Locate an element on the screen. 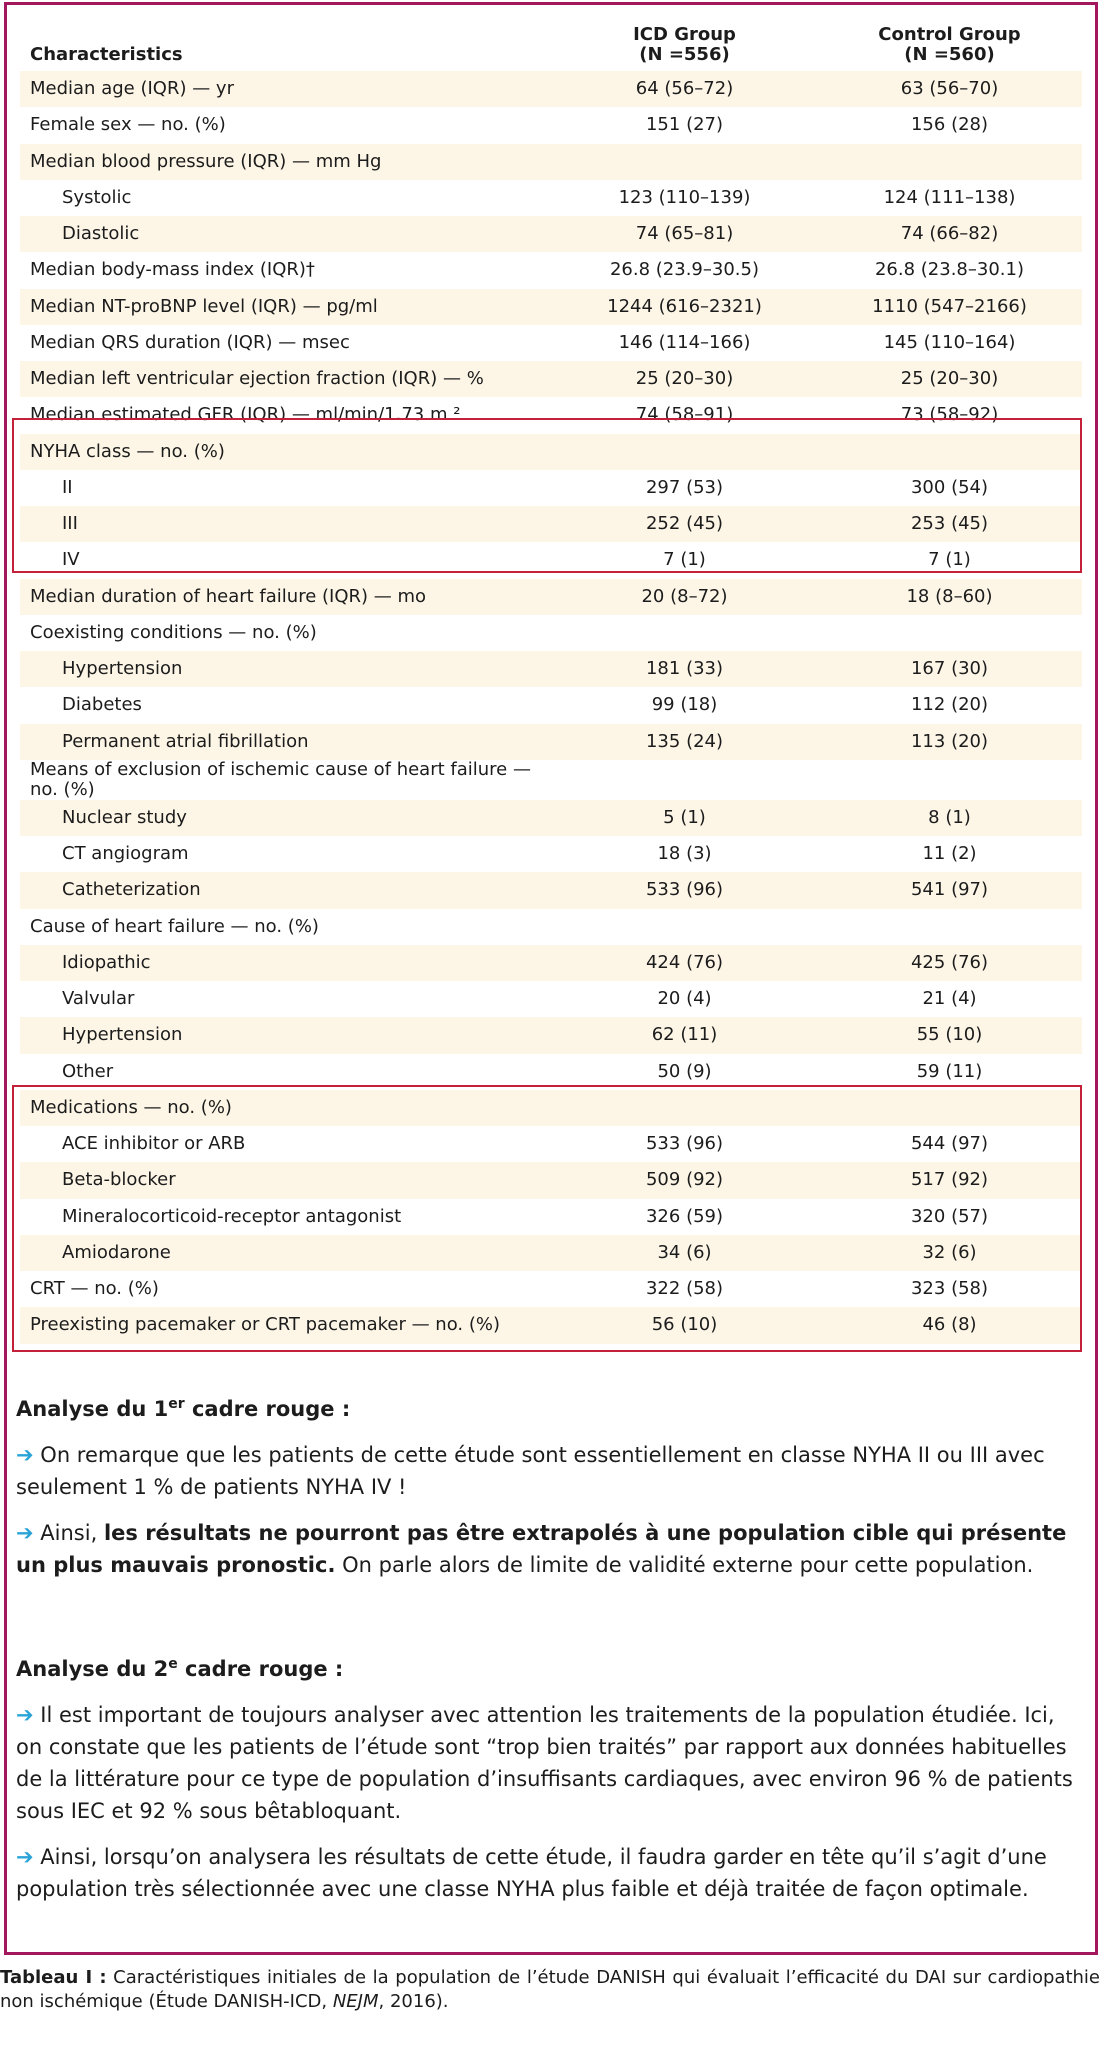 This screenshot has width=1102, height=2048. control-value: 26.8 (23.8–30.1) is located at coordinates (949, 270).